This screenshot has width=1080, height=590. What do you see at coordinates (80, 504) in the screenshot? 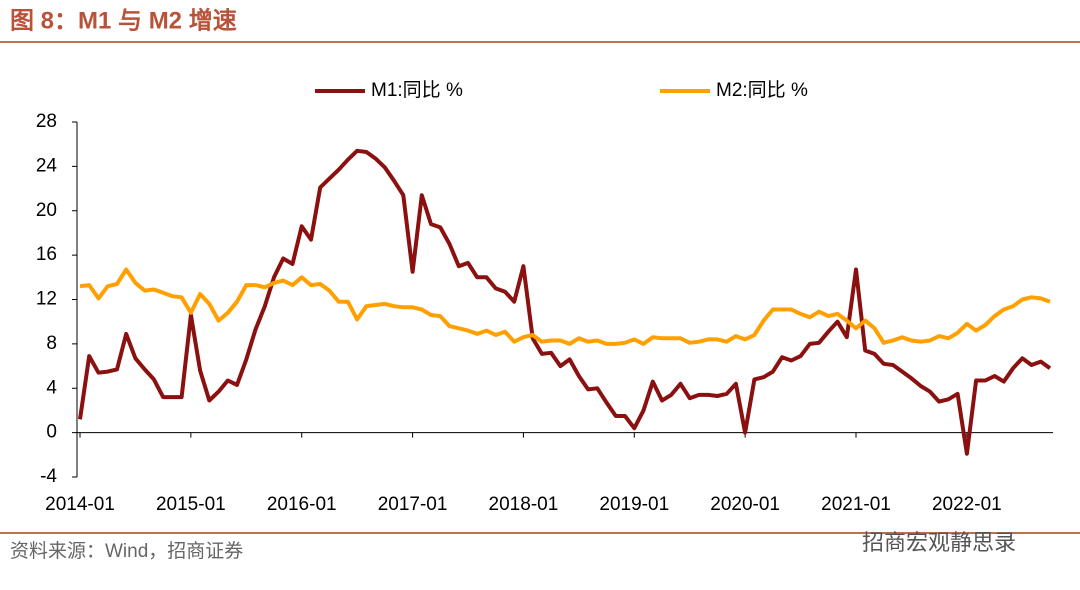
I see `x-tick-label: 2014-01` at bounding box center [80, 504].